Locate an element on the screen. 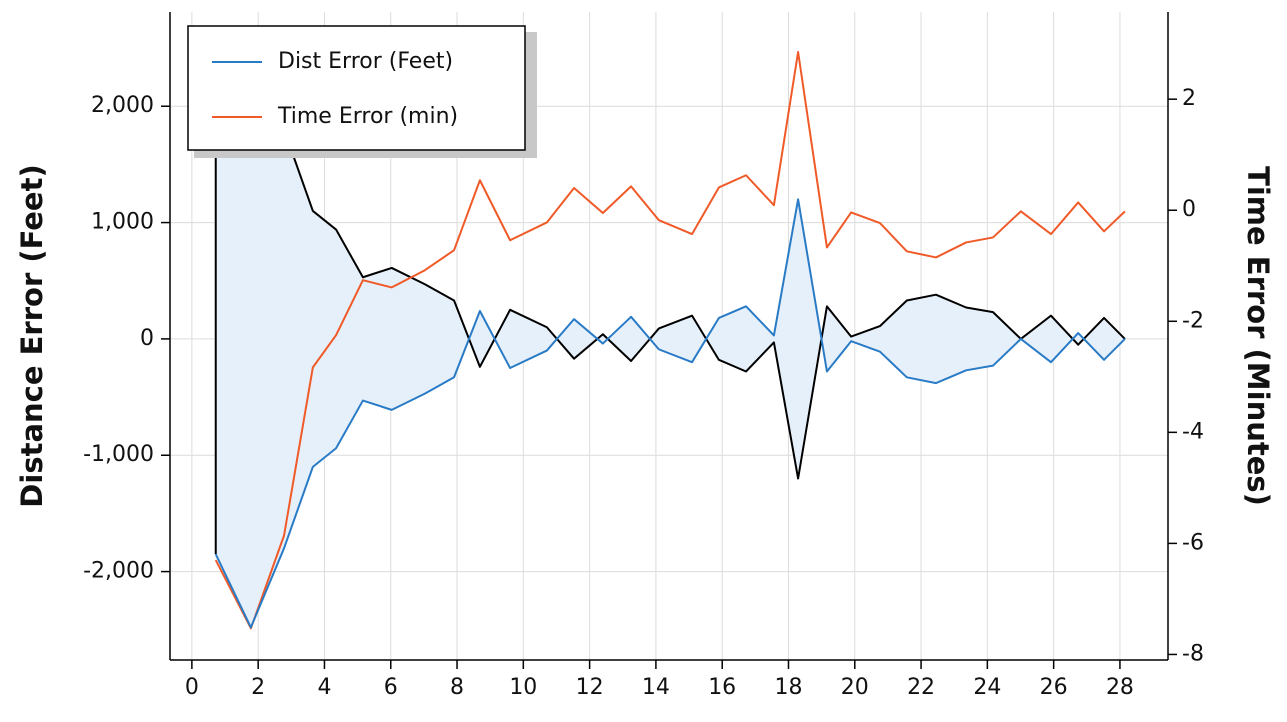 This screenshot has width=1287, height=722. y2-tick-label: -2 is located at coordinates (1193, 320).